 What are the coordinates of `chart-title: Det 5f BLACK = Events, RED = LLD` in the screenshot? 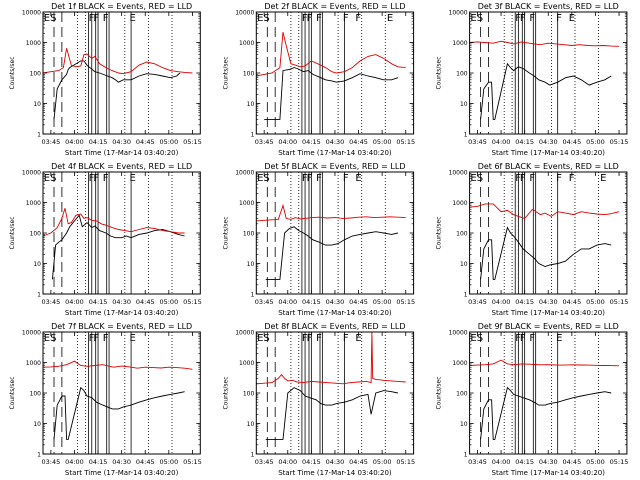 It's located at (334, 166).